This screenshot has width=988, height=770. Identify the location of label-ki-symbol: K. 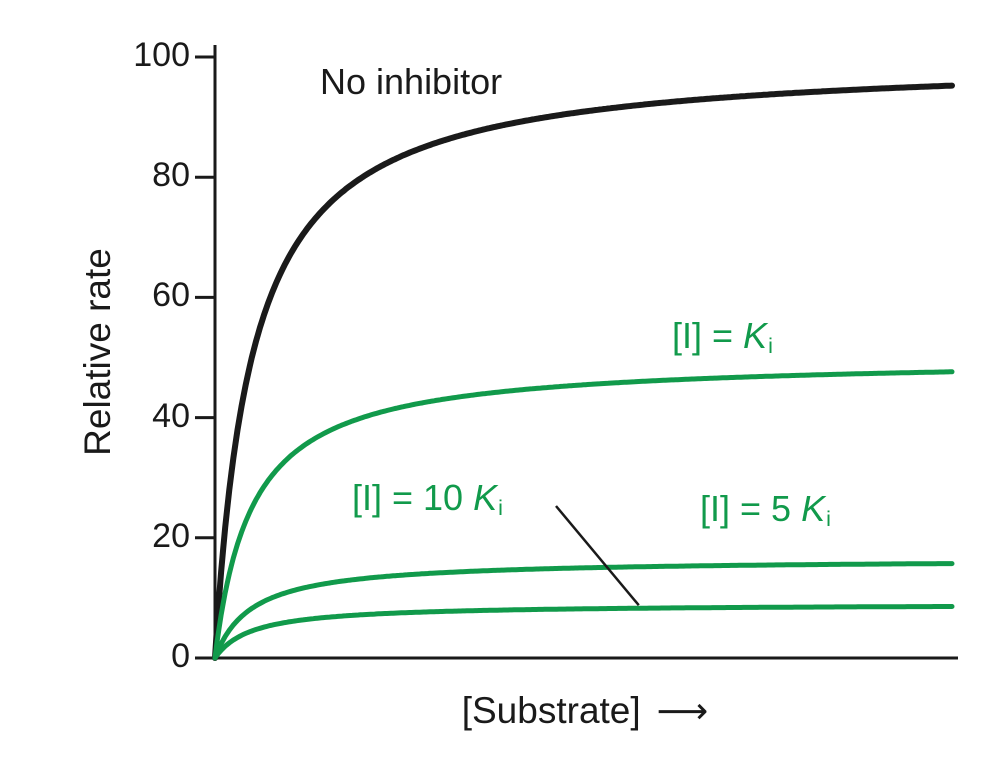
(755, 335).